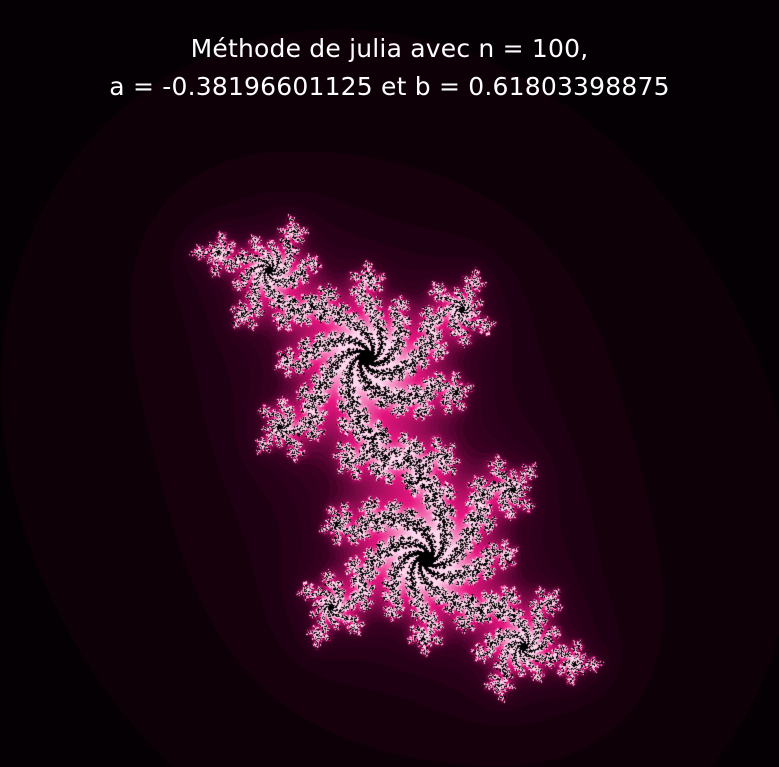 Image resolution: width=779 pixels, height=767 pixels. I want to click on plot-title-line-2: a = -0.38196601125 et b = 0.61803398875, so click(389, 86).